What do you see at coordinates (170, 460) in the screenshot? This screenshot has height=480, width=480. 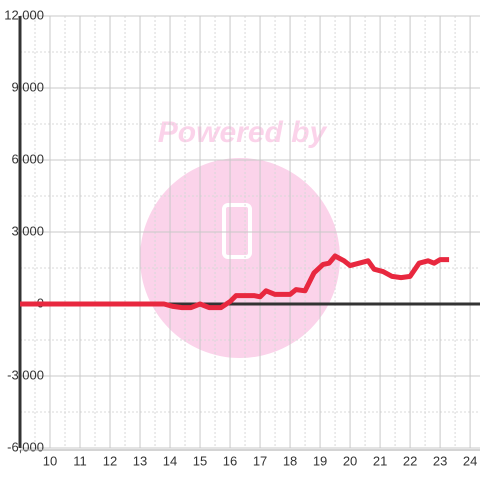 I see `x-tick-label: 14` at bounding box center [170, 460].